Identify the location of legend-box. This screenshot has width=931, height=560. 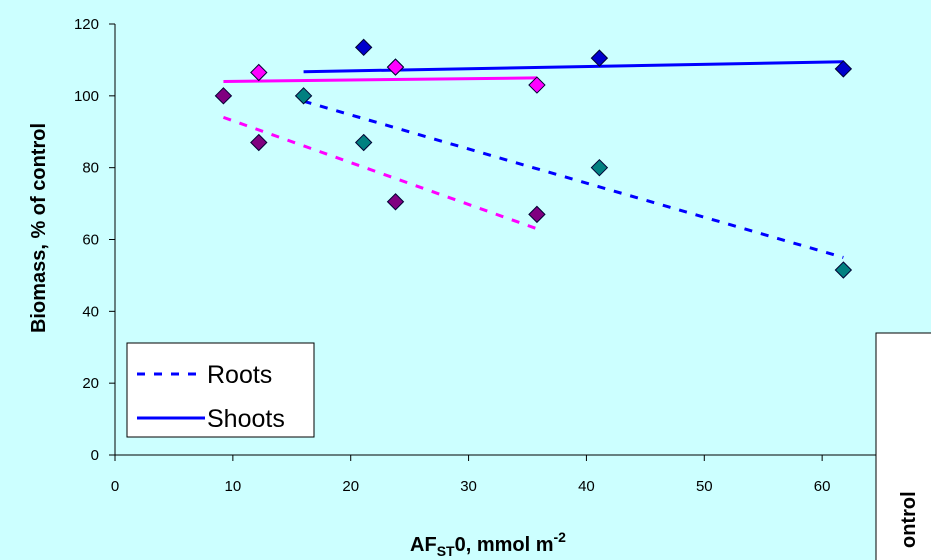
(220, 390).